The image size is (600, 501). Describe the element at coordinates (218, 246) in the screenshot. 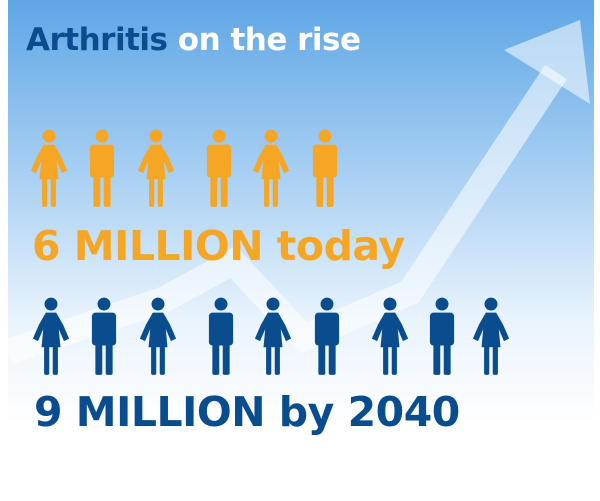

I see `stat-today: 6 MILLION today` at that location.